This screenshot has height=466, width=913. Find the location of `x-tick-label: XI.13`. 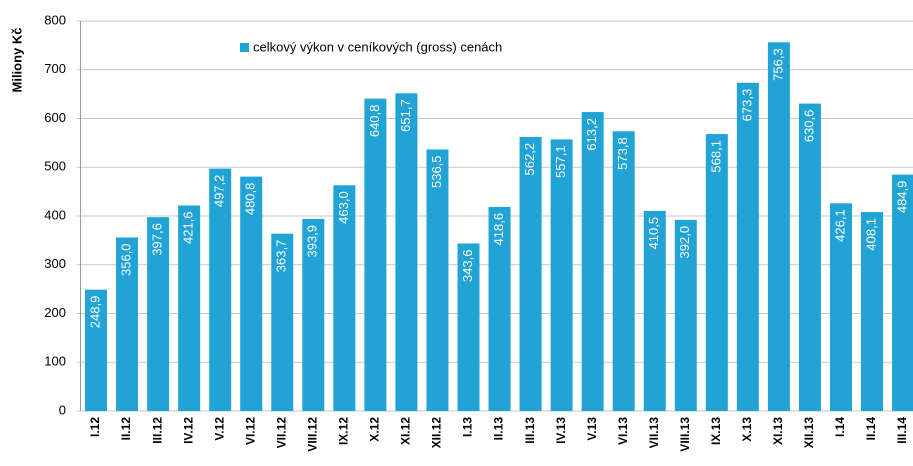

x-tick-label: XI.13 is located at coordinates (778, 431).